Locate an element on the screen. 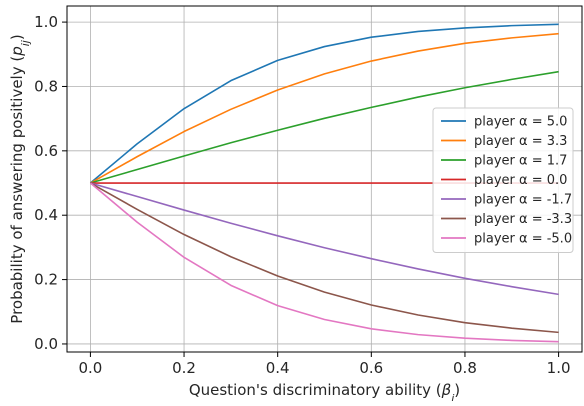 This screenshot has height=406, width=584. x-tick-label: 0.2 is located at coordinates (184, 368).